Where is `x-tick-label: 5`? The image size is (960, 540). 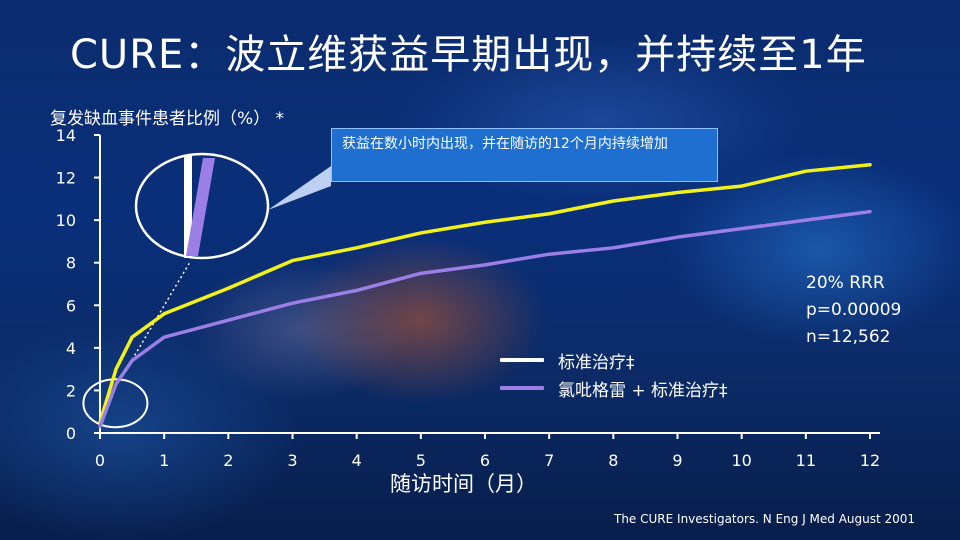 x-tick-label: 5 is located at coordinates (421, 460).